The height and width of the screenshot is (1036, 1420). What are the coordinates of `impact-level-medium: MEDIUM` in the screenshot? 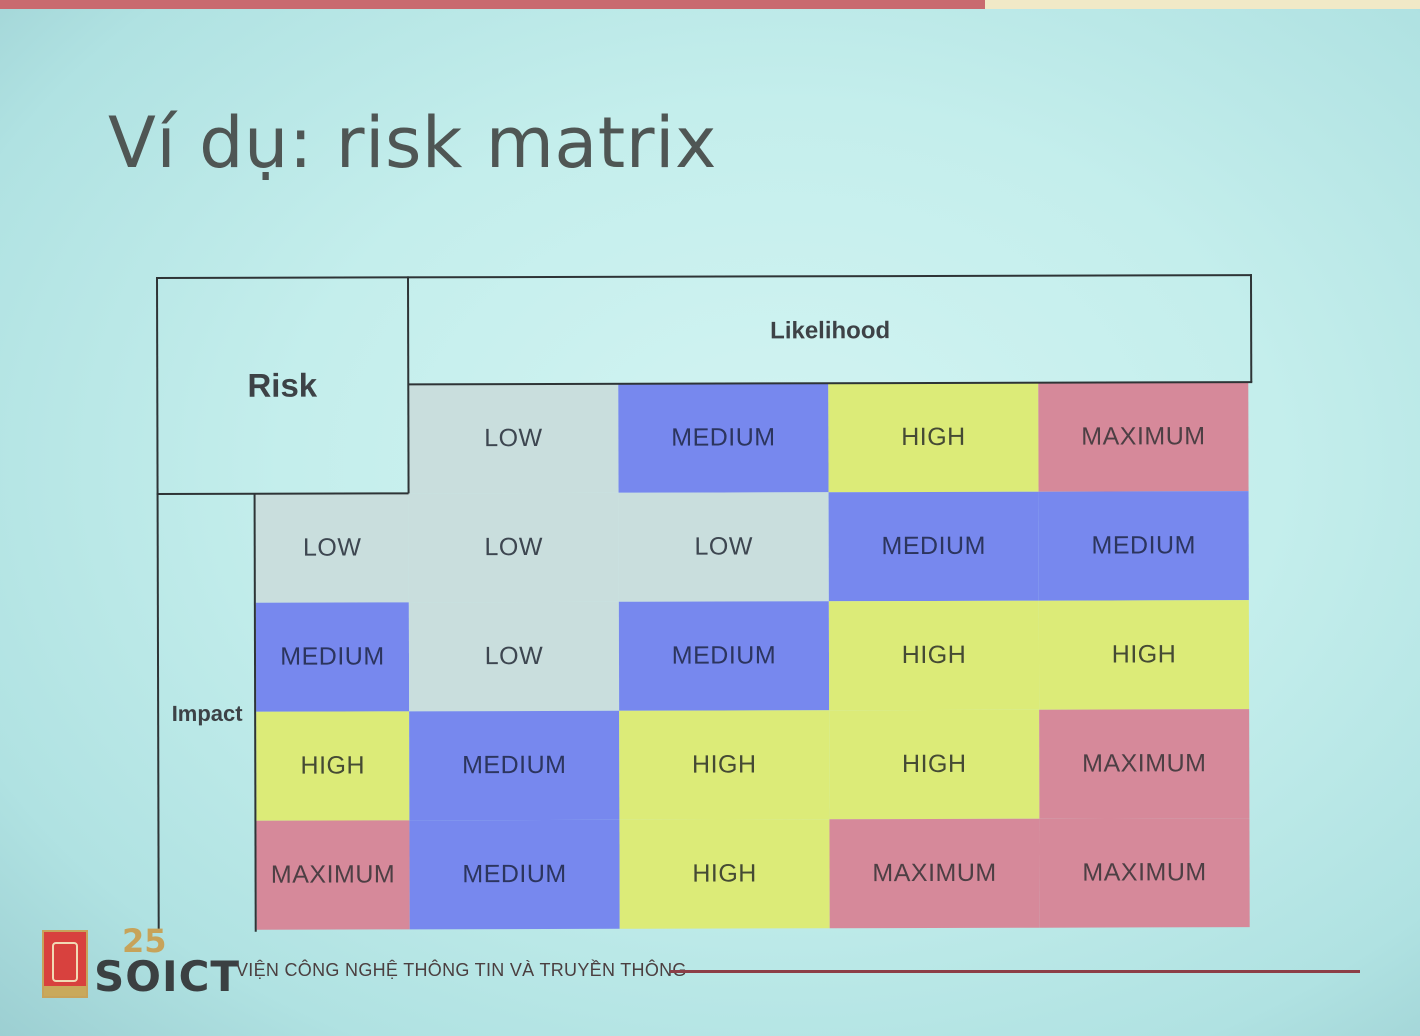 It's located at (332, 657).